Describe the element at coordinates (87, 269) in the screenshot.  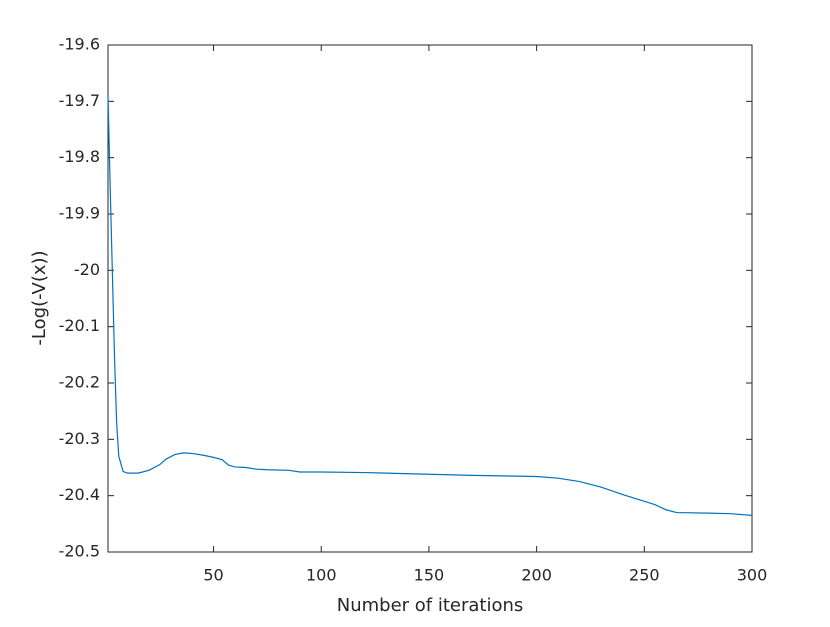
I see `y-tick-label: -20` at that location.